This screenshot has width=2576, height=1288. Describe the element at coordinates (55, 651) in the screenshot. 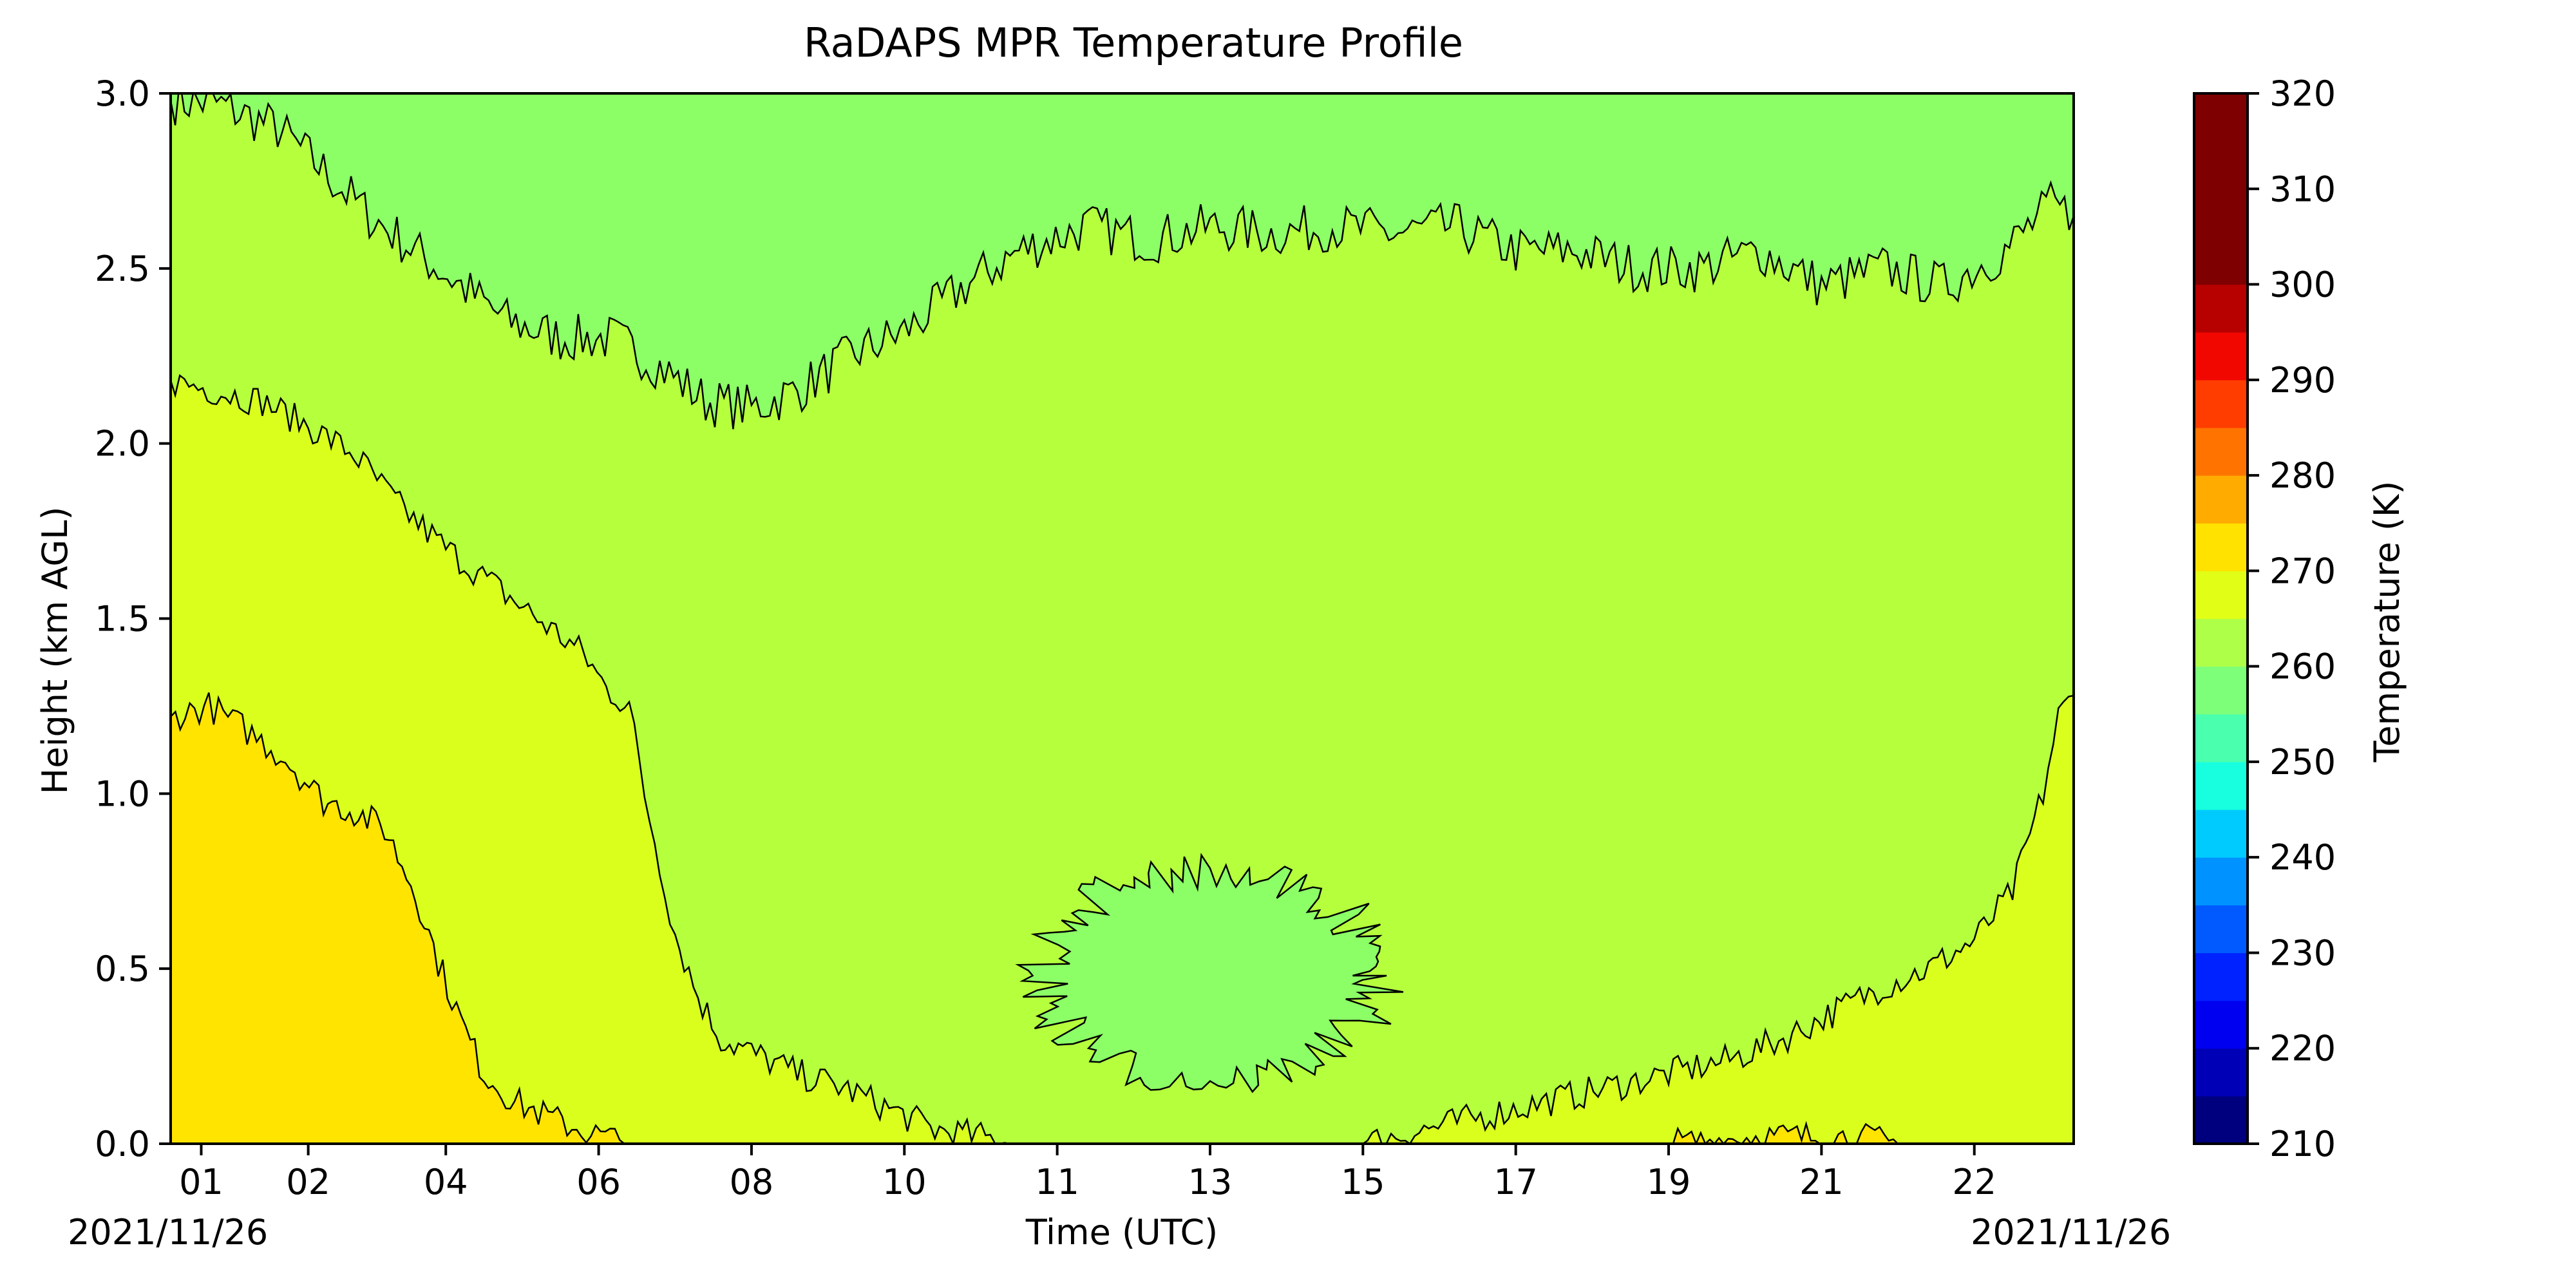

I see `y-axis-label: Height (km AGL)` at that location.